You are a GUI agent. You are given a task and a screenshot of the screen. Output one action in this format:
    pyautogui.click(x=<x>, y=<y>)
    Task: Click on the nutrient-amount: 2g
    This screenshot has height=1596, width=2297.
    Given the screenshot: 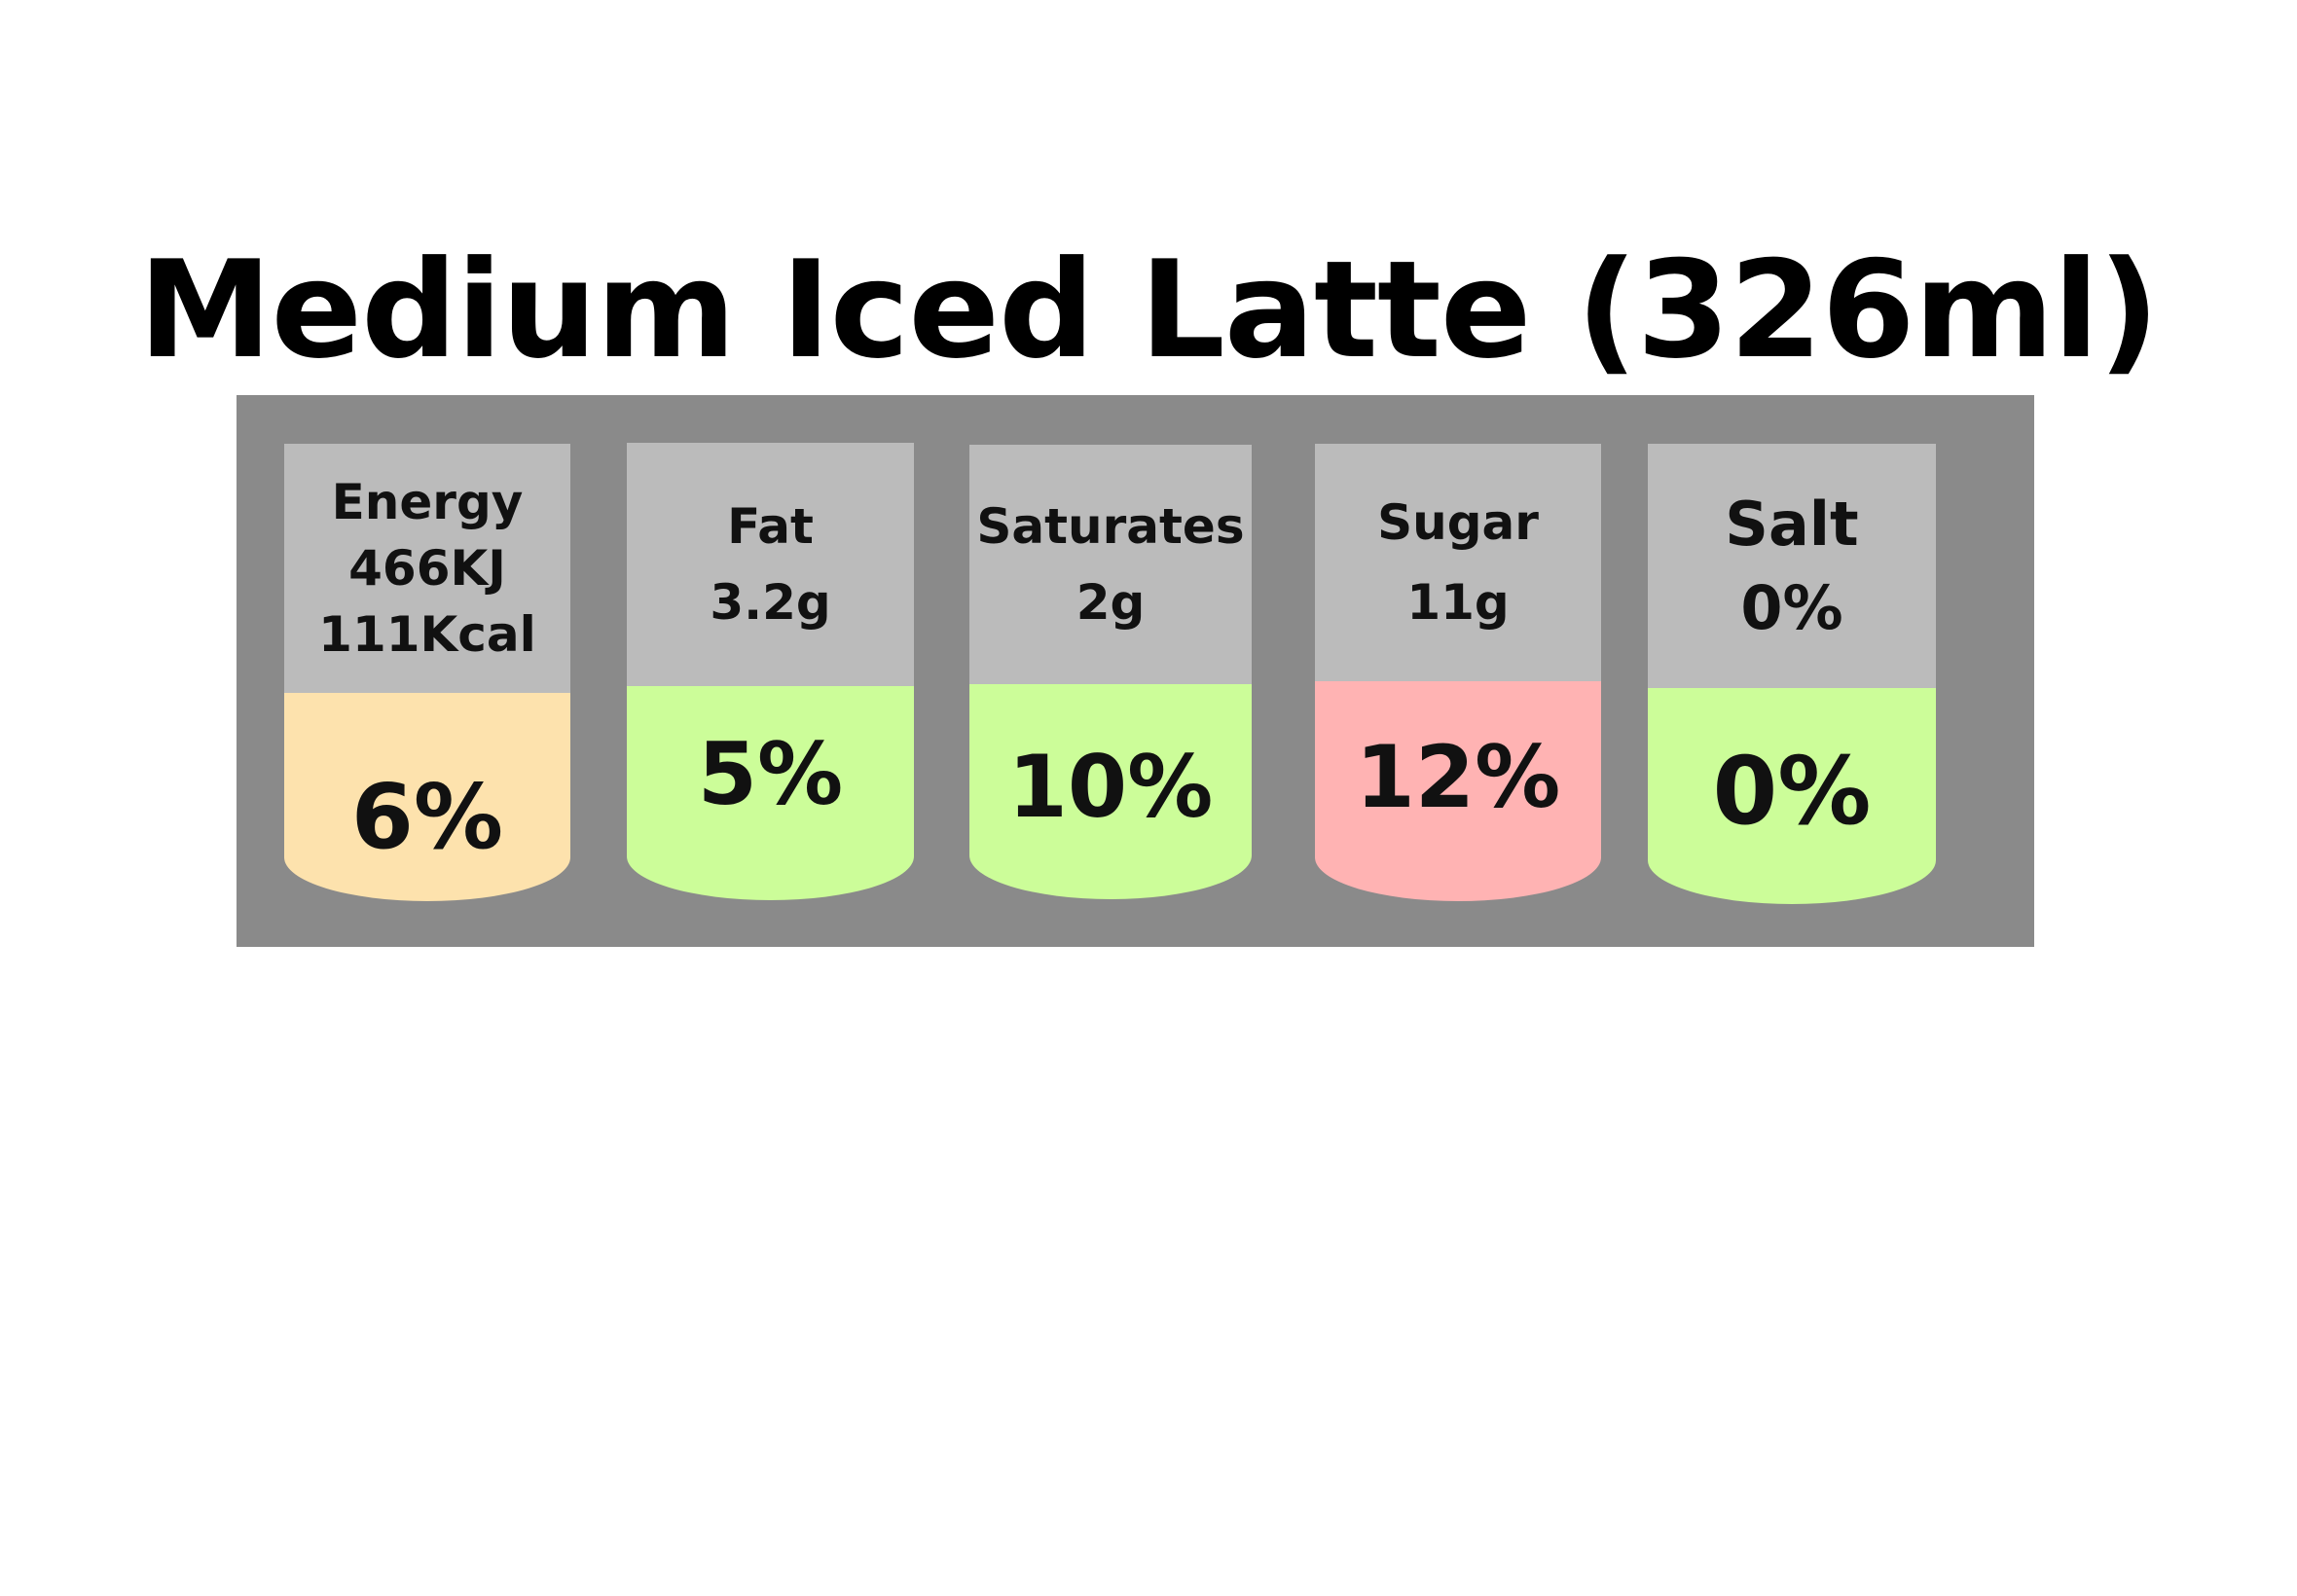 What is the action you would take?
    pyautogui.click(x=1111, y=602)
    